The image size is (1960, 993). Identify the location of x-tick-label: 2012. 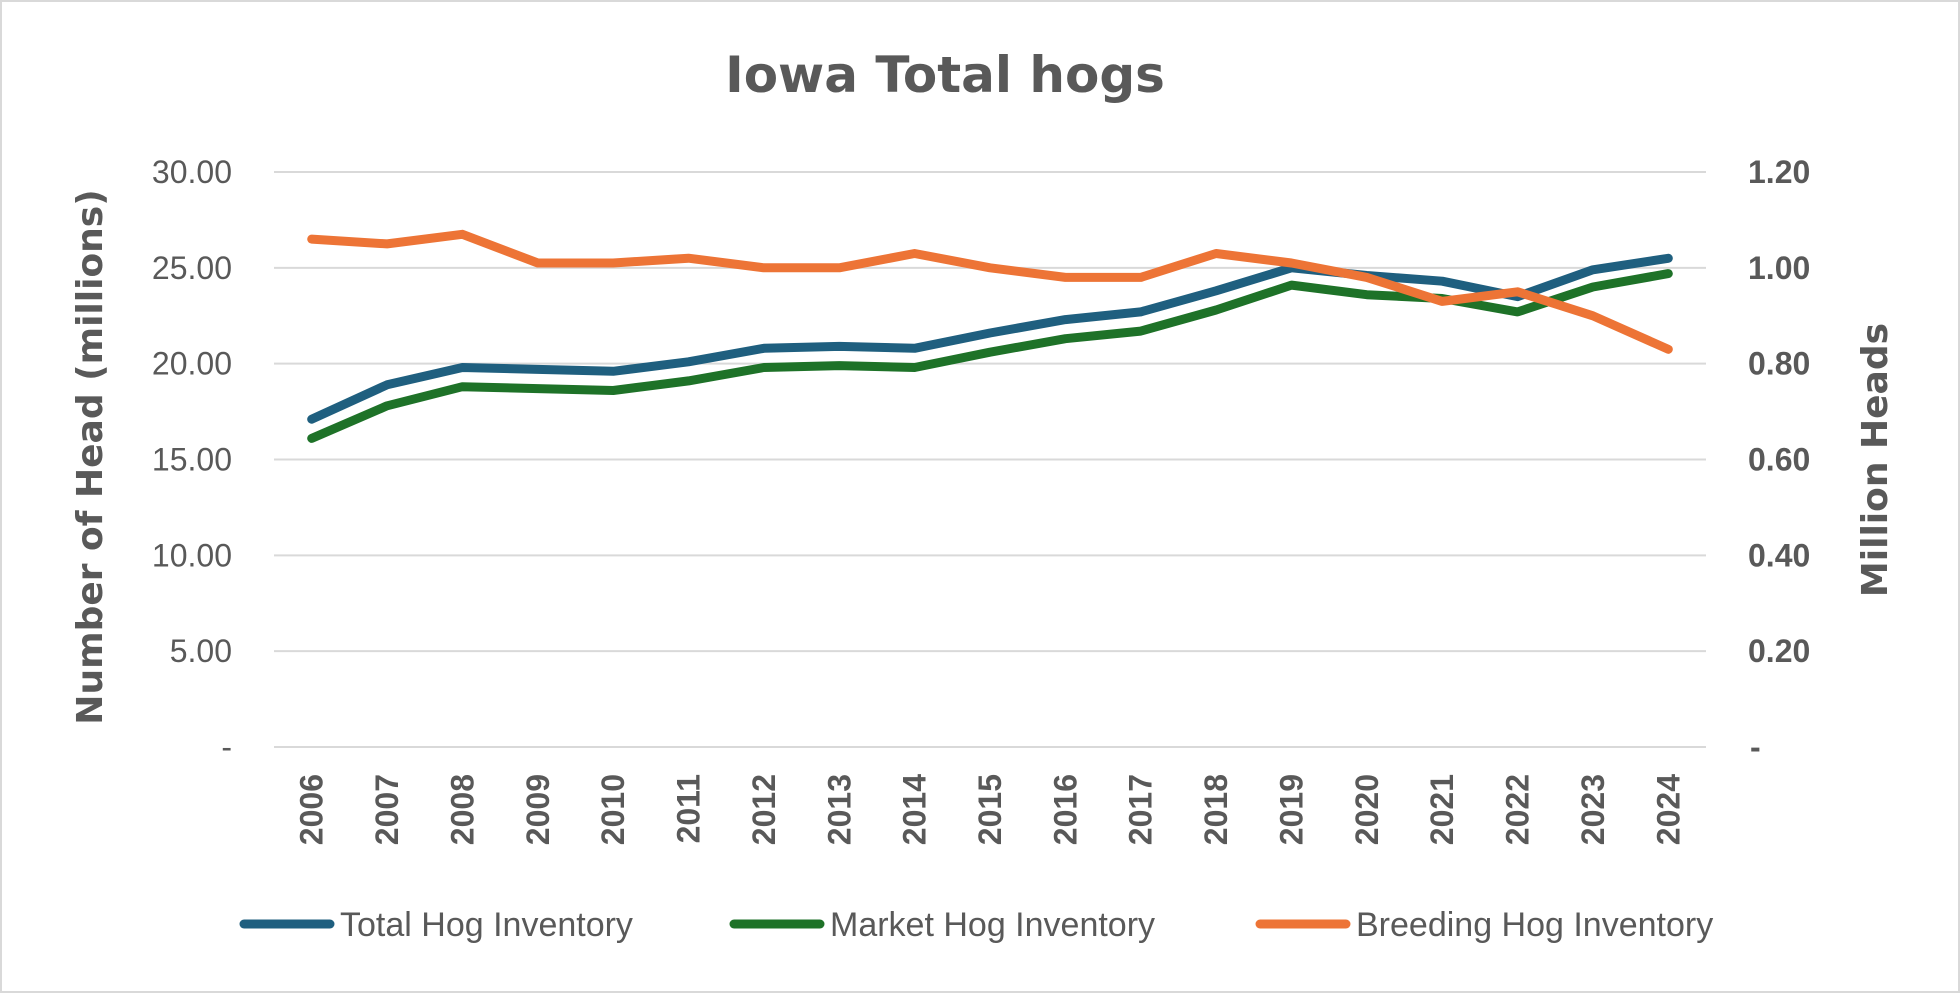
(764, 809).